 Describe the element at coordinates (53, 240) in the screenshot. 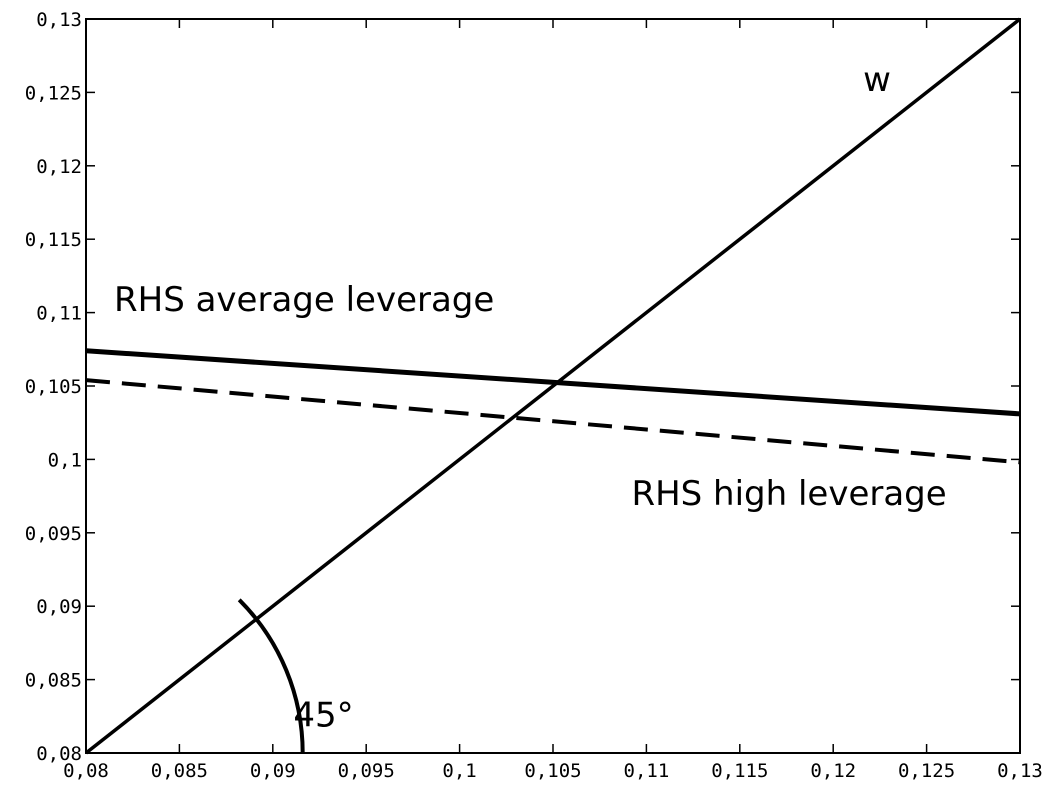

I see `y-tick-label: 0,115` at that location.